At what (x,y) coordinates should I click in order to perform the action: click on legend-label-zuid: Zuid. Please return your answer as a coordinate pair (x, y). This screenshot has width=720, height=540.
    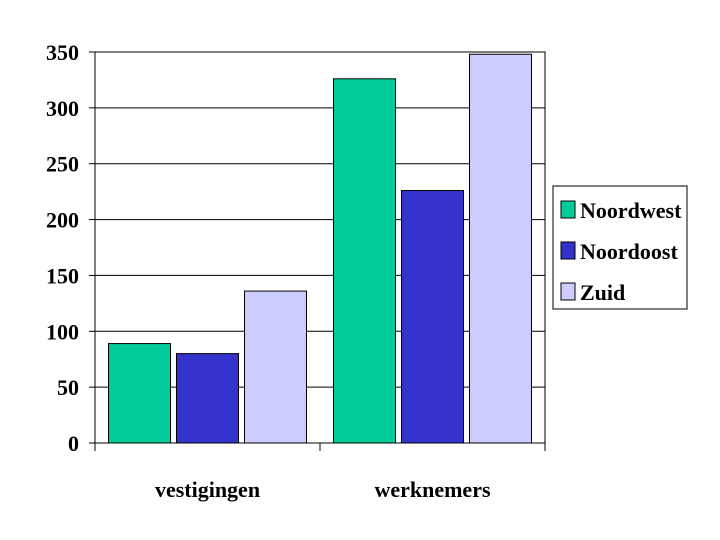
    Looking at the image, I should click on (602, 292).